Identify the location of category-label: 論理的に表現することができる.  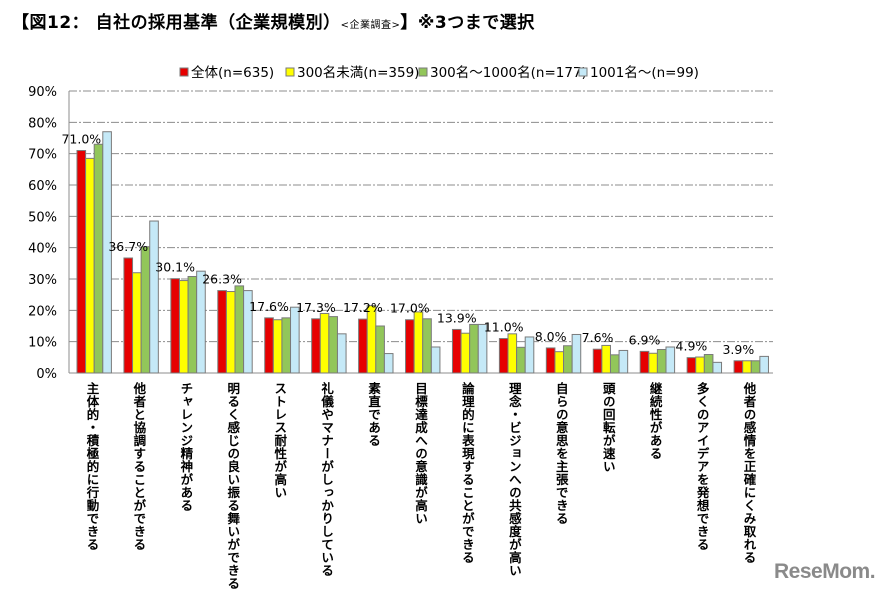
(467, 473).